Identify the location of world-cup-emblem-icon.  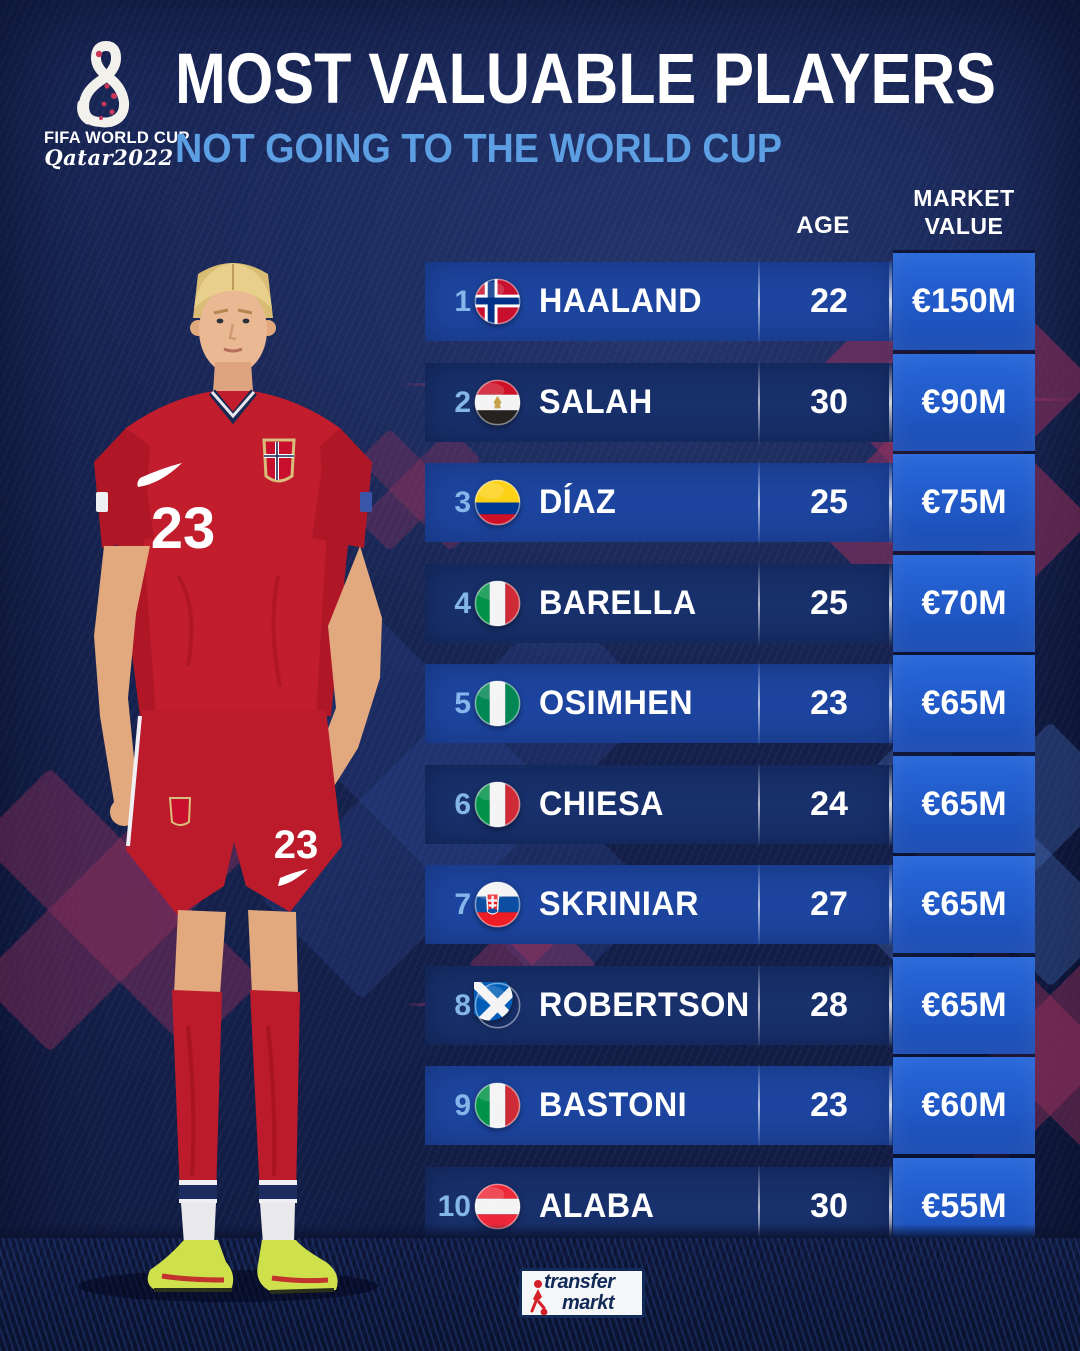
(103, 84).